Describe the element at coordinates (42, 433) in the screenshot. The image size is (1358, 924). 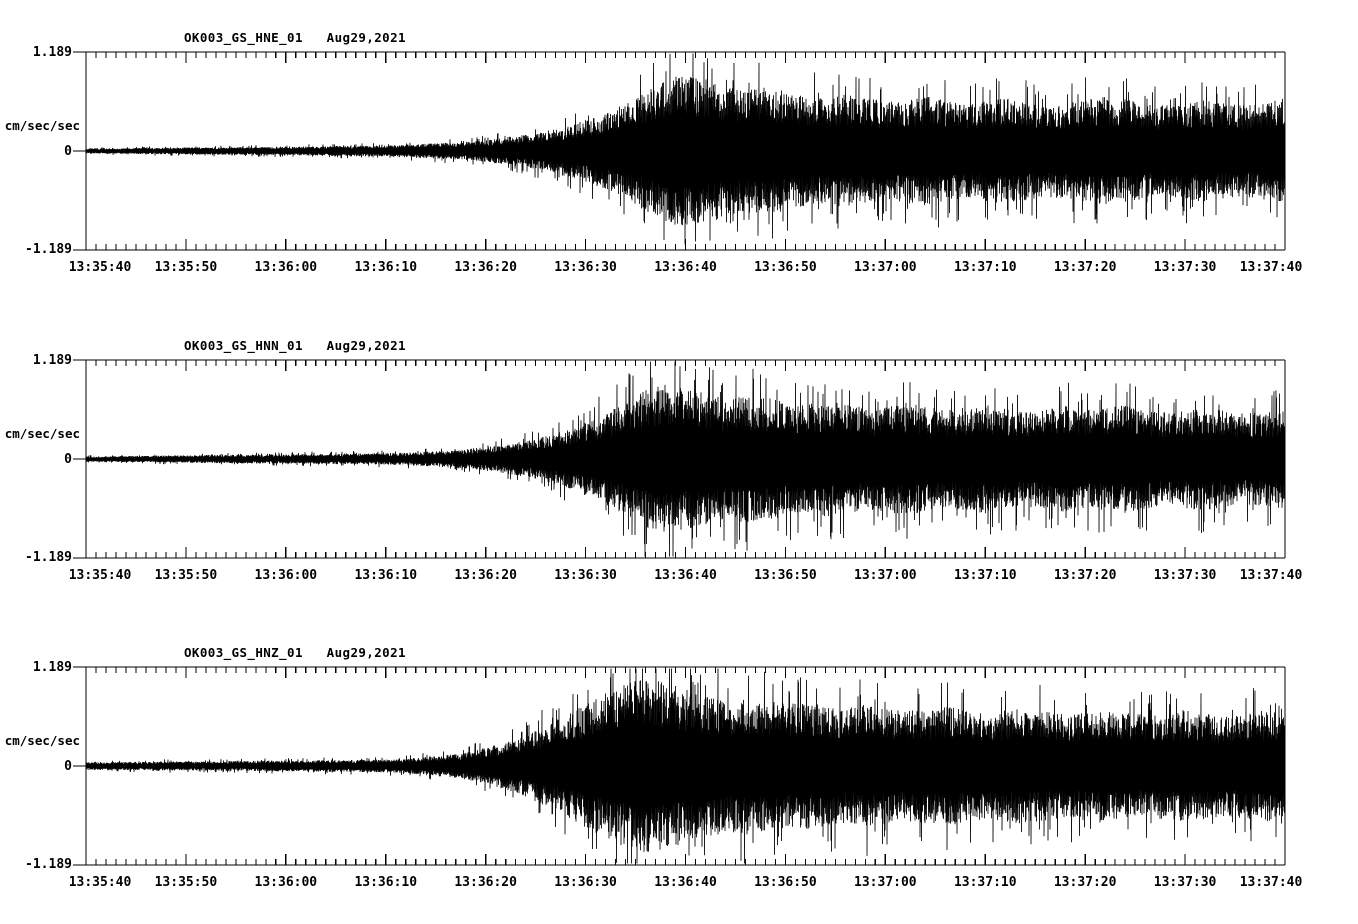
I see `y-axis-unit-label-hnn: cm/sec/sec` at that location.